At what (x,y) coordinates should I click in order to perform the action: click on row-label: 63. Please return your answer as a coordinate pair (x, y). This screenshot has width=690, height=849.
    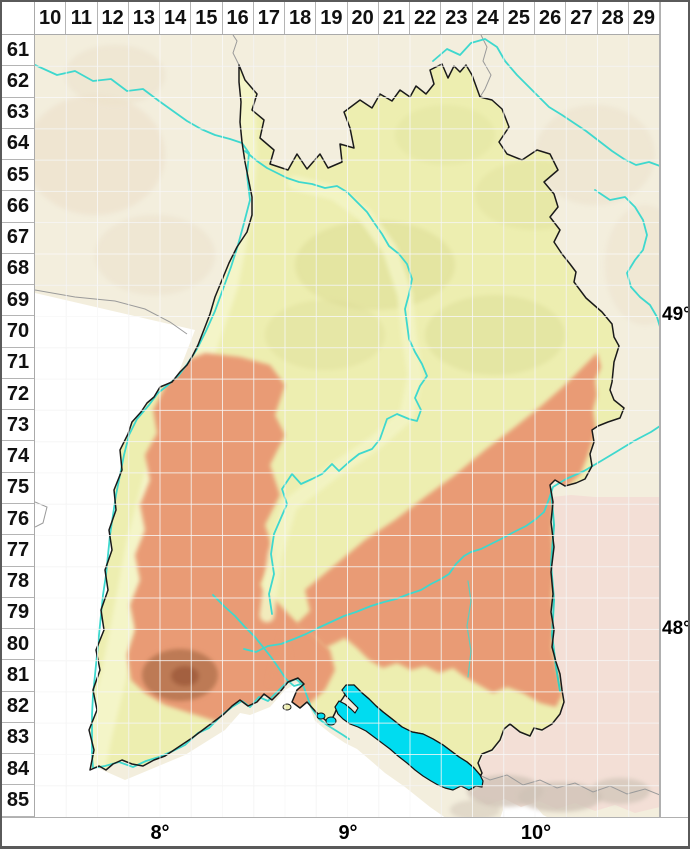
    Looking at the image, I should click on (18, 113).